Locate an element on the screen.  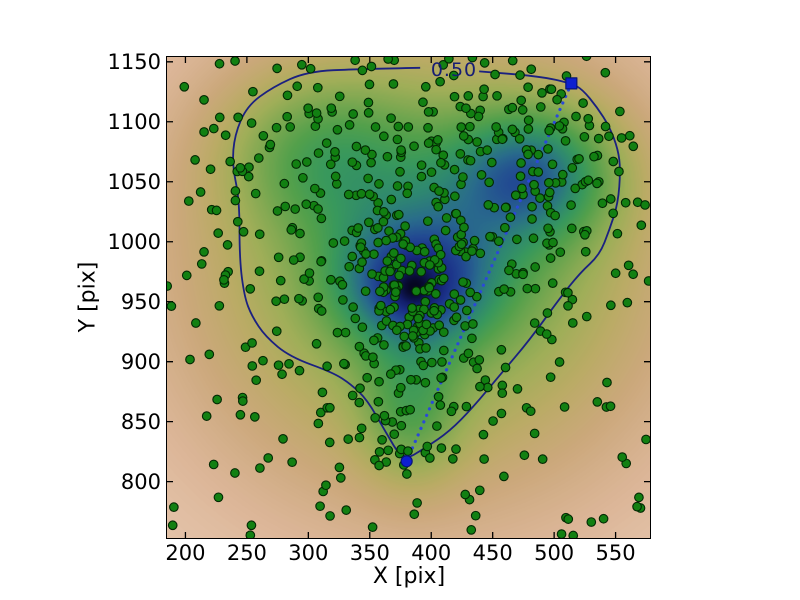
contour-level-label: 0.50 is located at coordinates (454, 70).